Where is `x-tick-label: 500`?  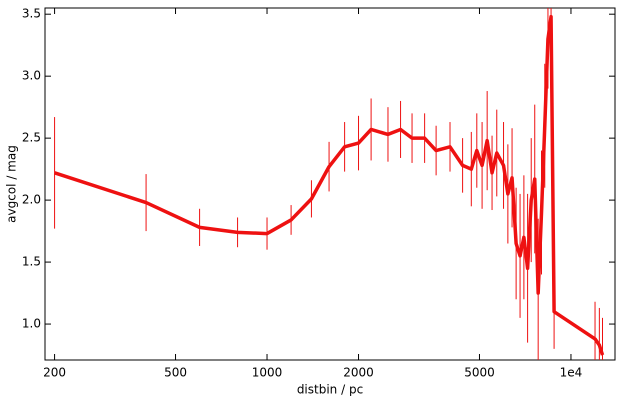 x-tick-label: 500 is located at coordinates (175, 373).